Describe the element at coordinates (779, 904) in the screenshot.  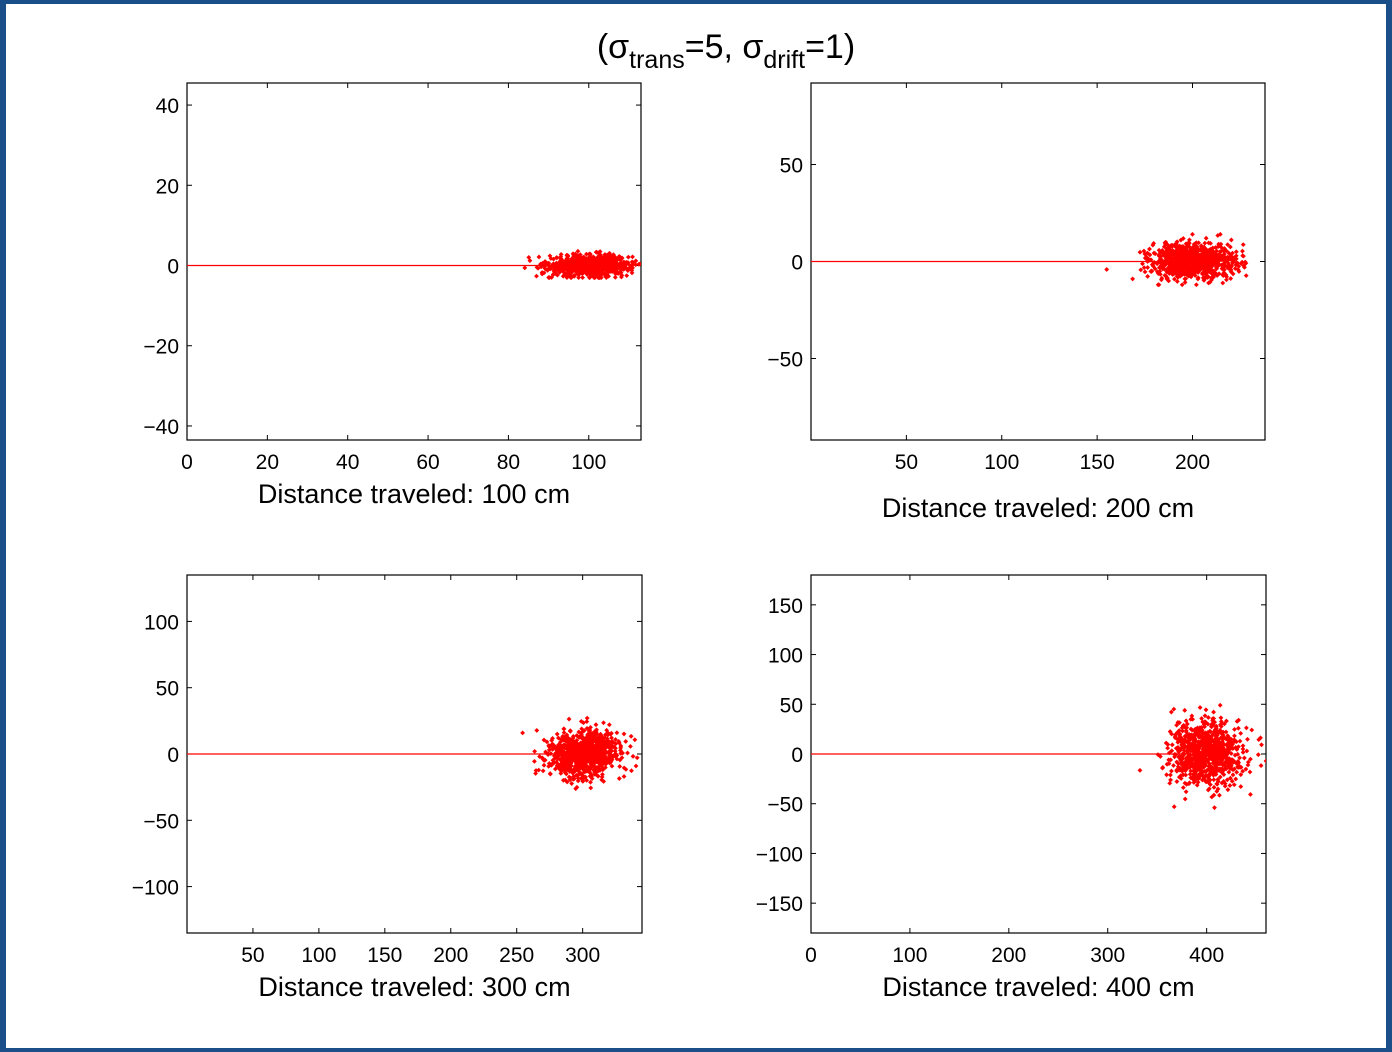
I see `y-tick-label: −150` at that location.